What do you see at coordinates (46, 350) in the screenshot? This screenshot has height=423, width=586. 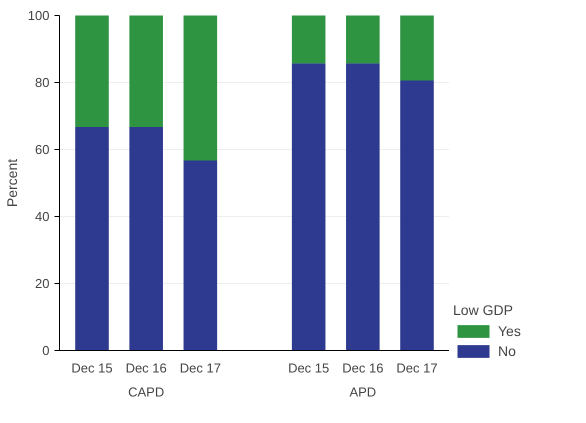 I see `y-tick-label: 0` at bounding box center [46, 350].